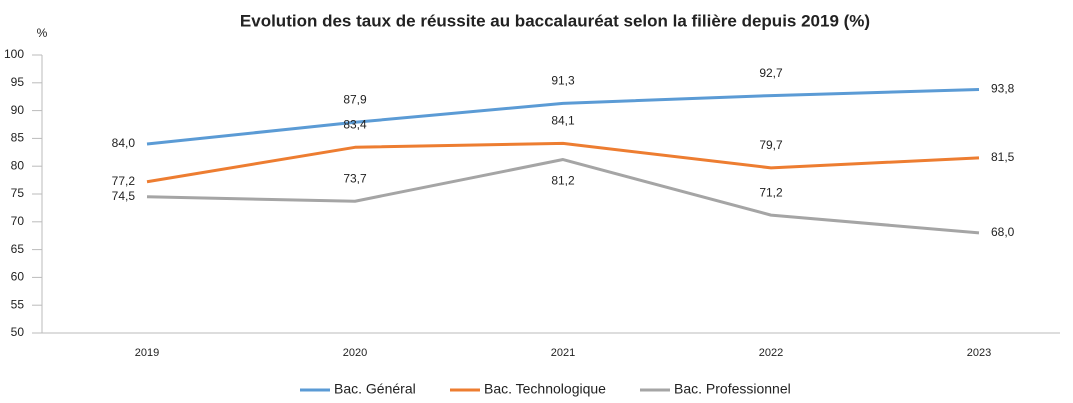 The image size is (1073, 403). I want to click on data-label: 74,5, so click(124, 196).